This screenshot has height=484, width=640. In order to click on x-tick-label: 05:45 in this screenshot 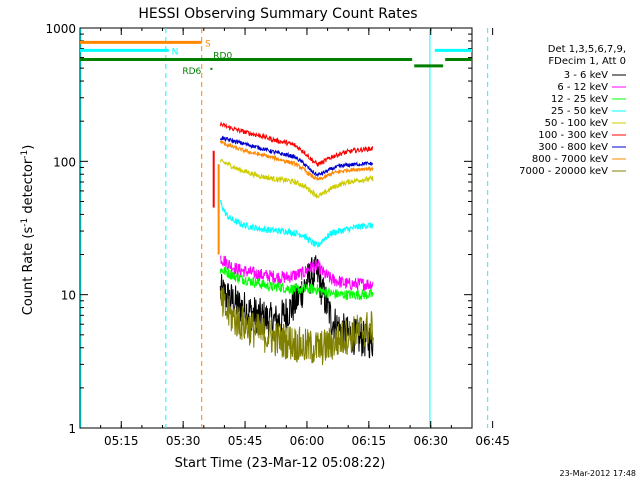, I will do `click(245, 441)`.